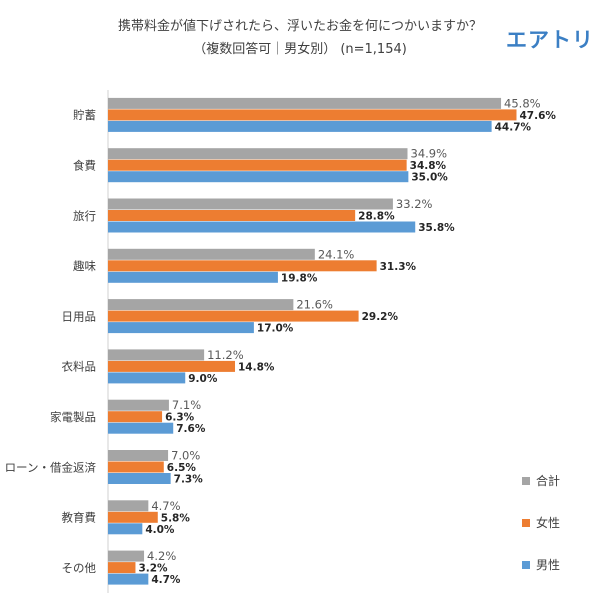 This screenshot has height=603, width=600. I want to click on category-label: 衣料品, so click(79, 367).